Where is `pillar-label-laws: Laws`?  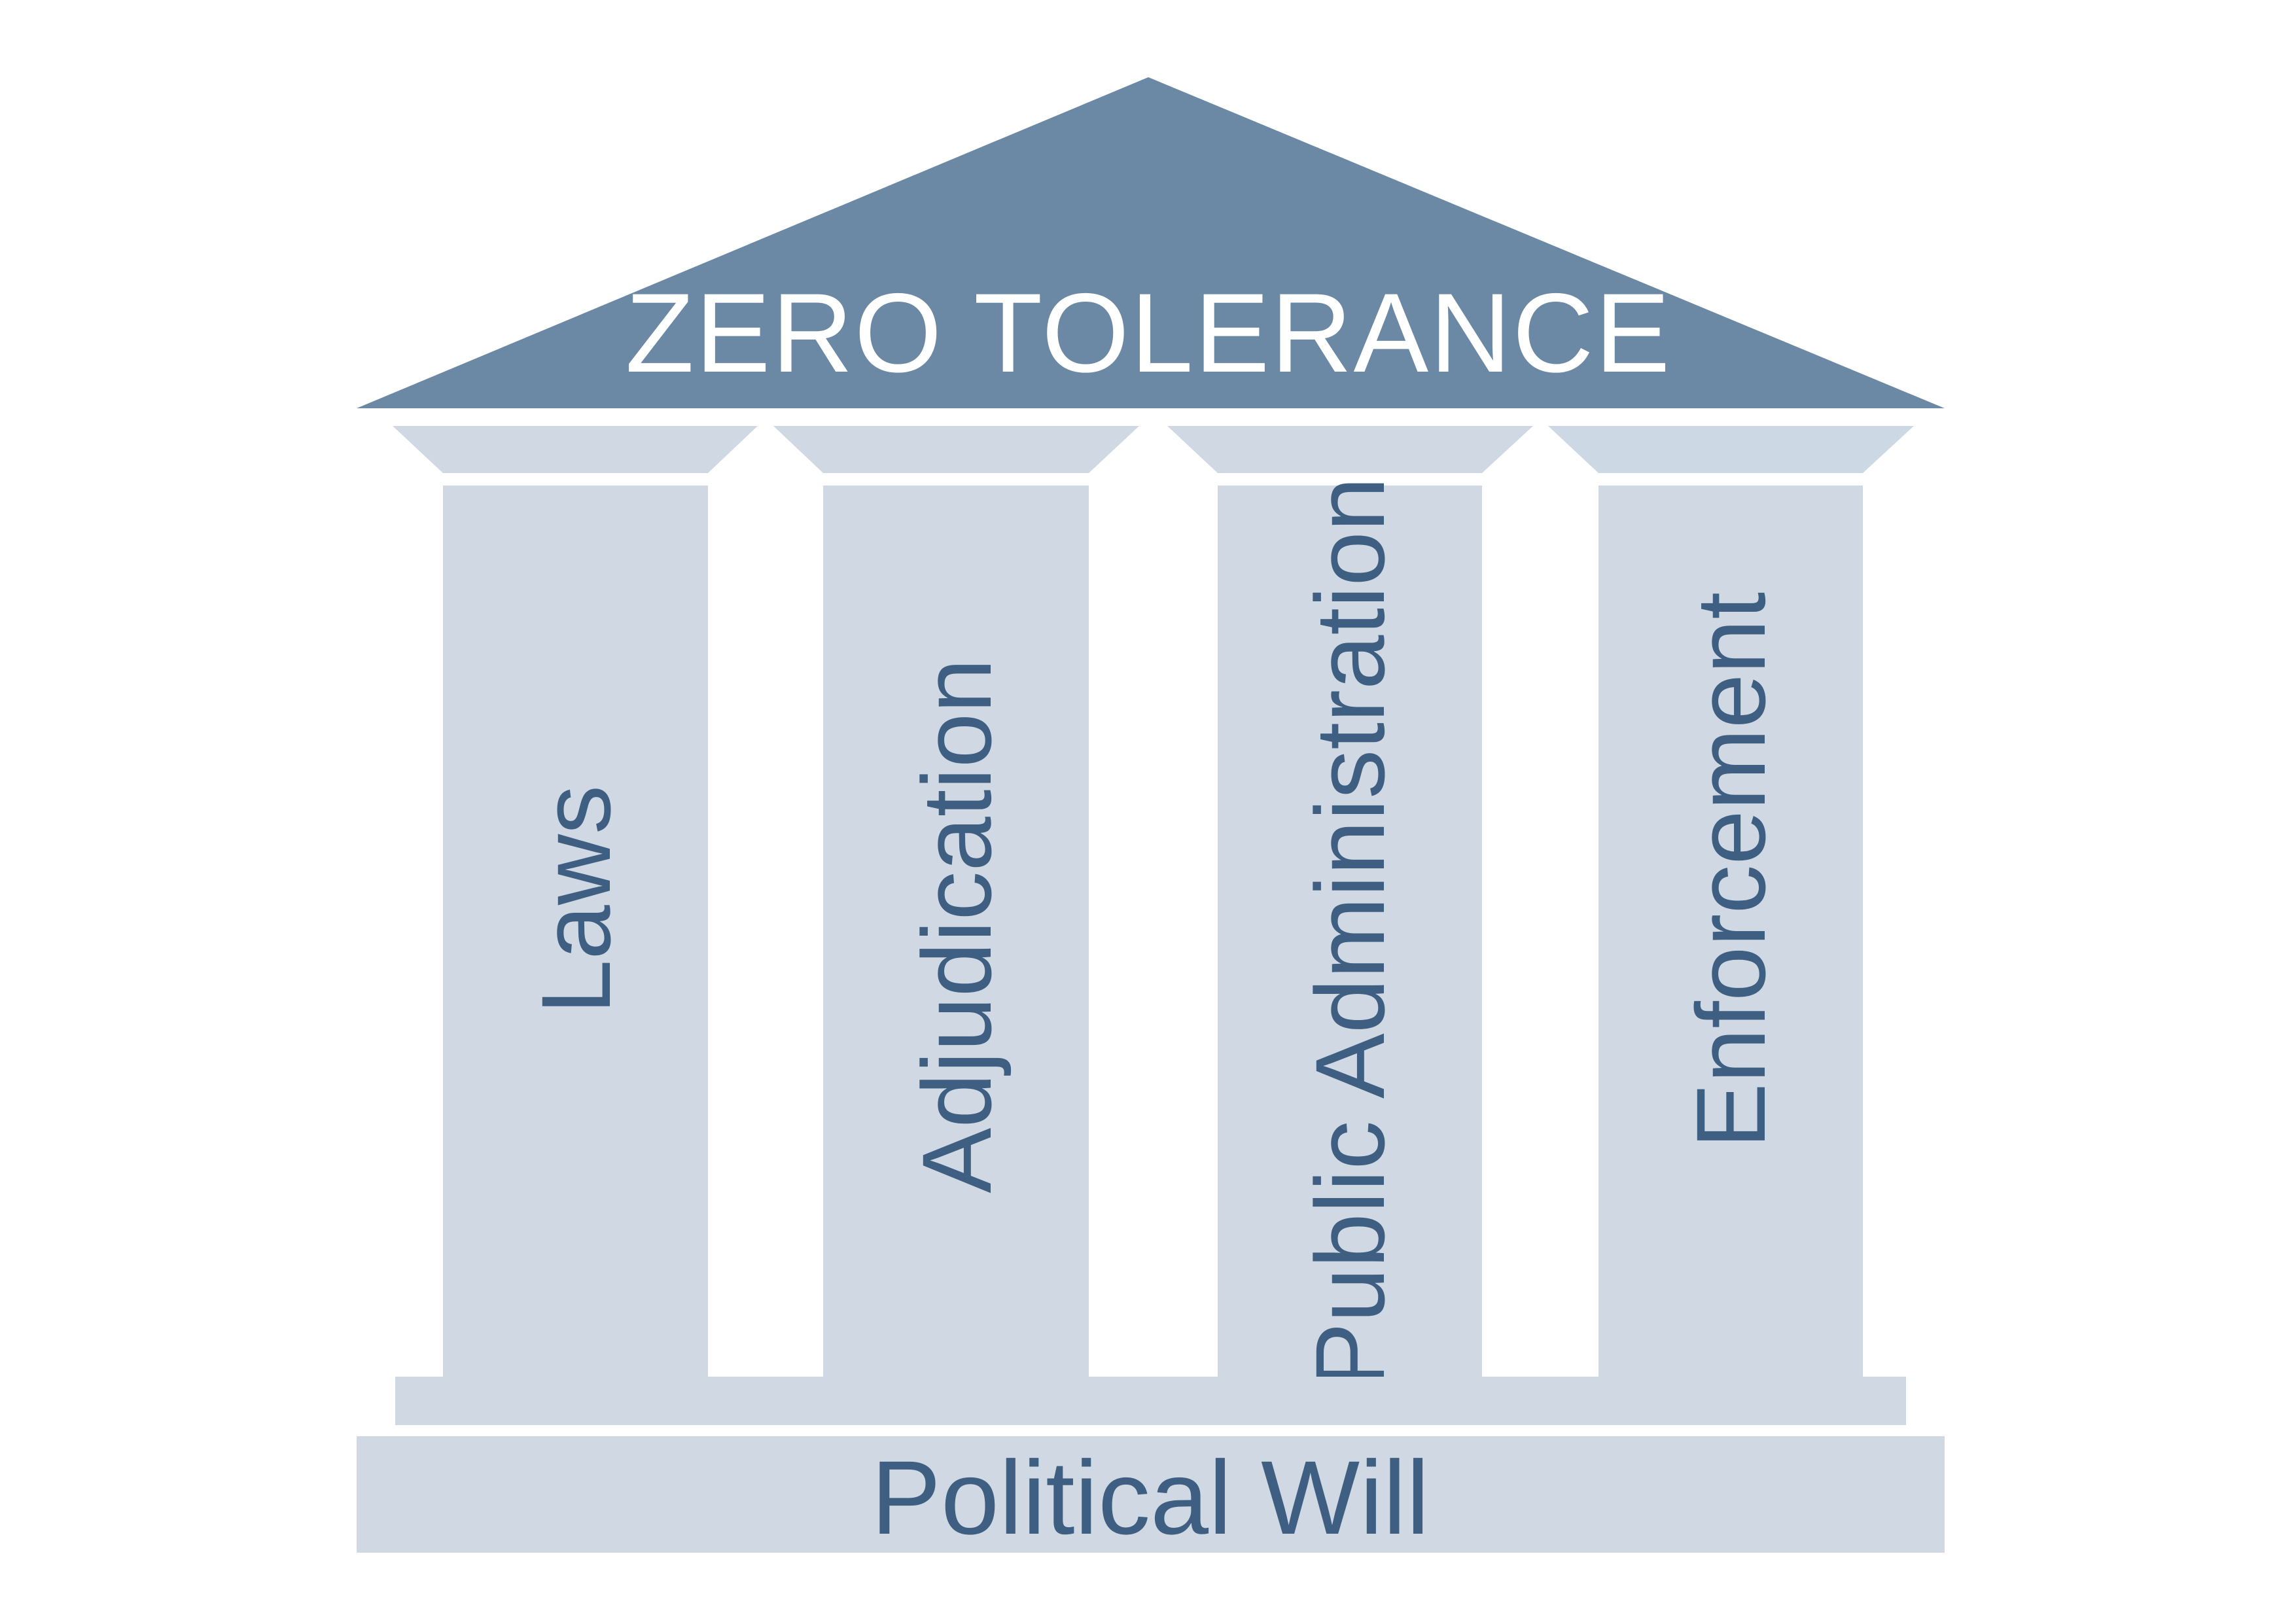 pillar-label-laws: Laws is located at coordinates (576, 899).